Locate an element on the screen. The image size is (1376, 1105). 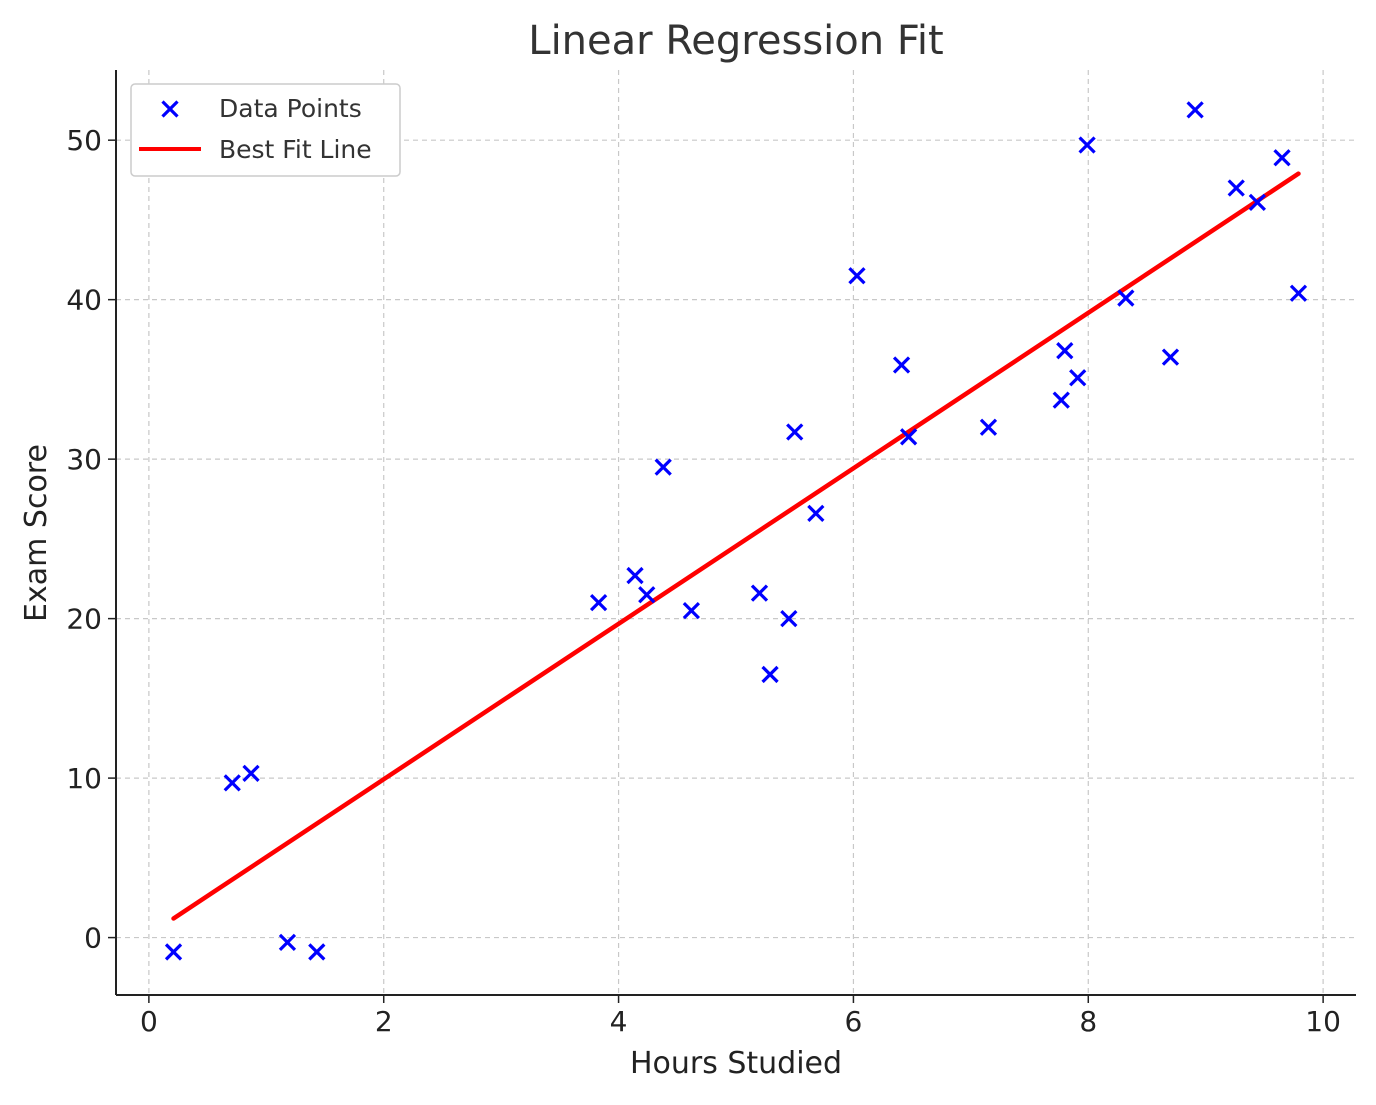
x-marker-icon is located at coordinates (170, 109).